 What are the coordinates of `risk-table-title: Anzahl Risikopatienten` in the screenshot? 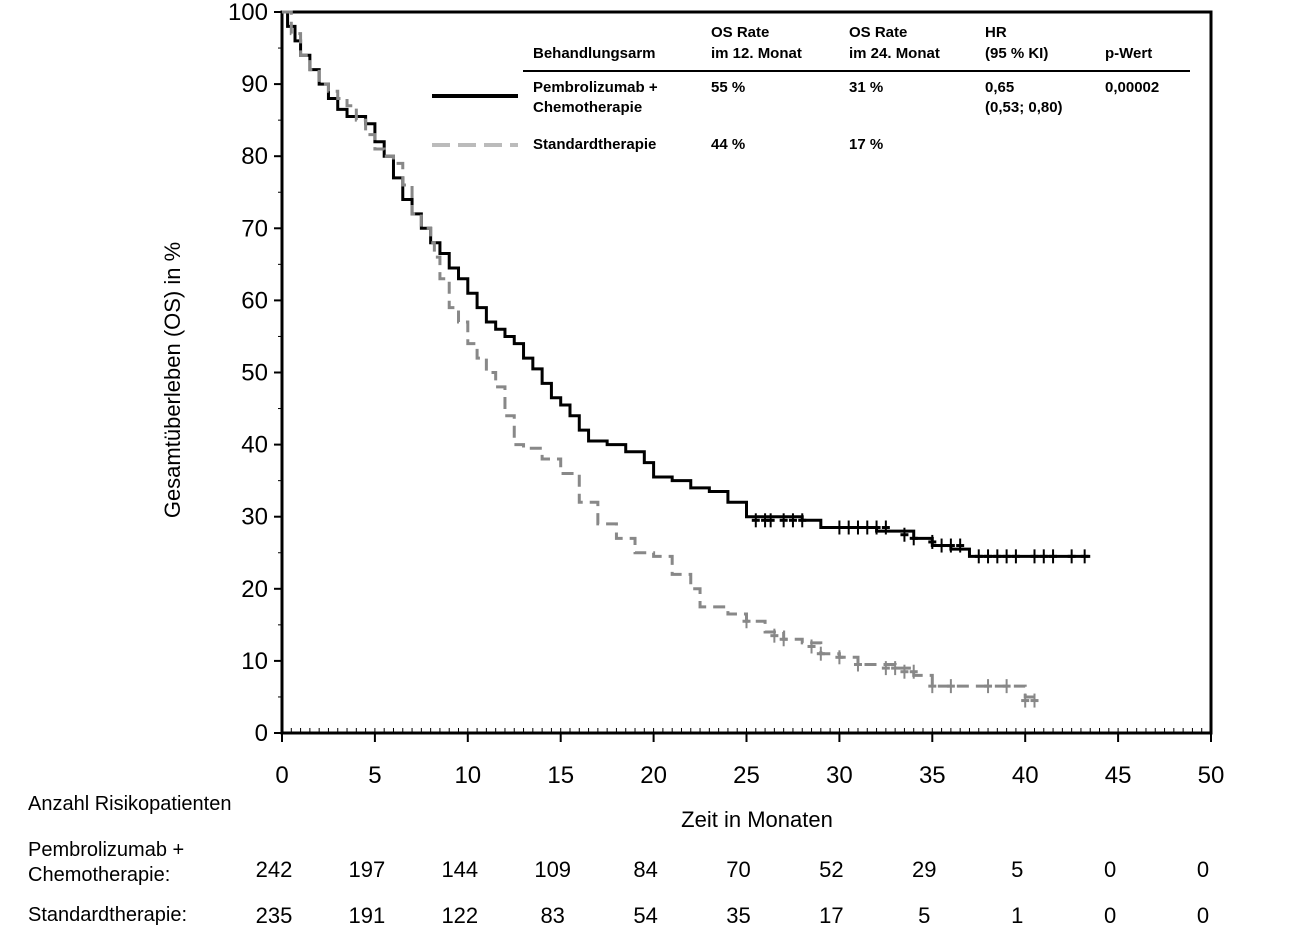 It's located at (130, 804).